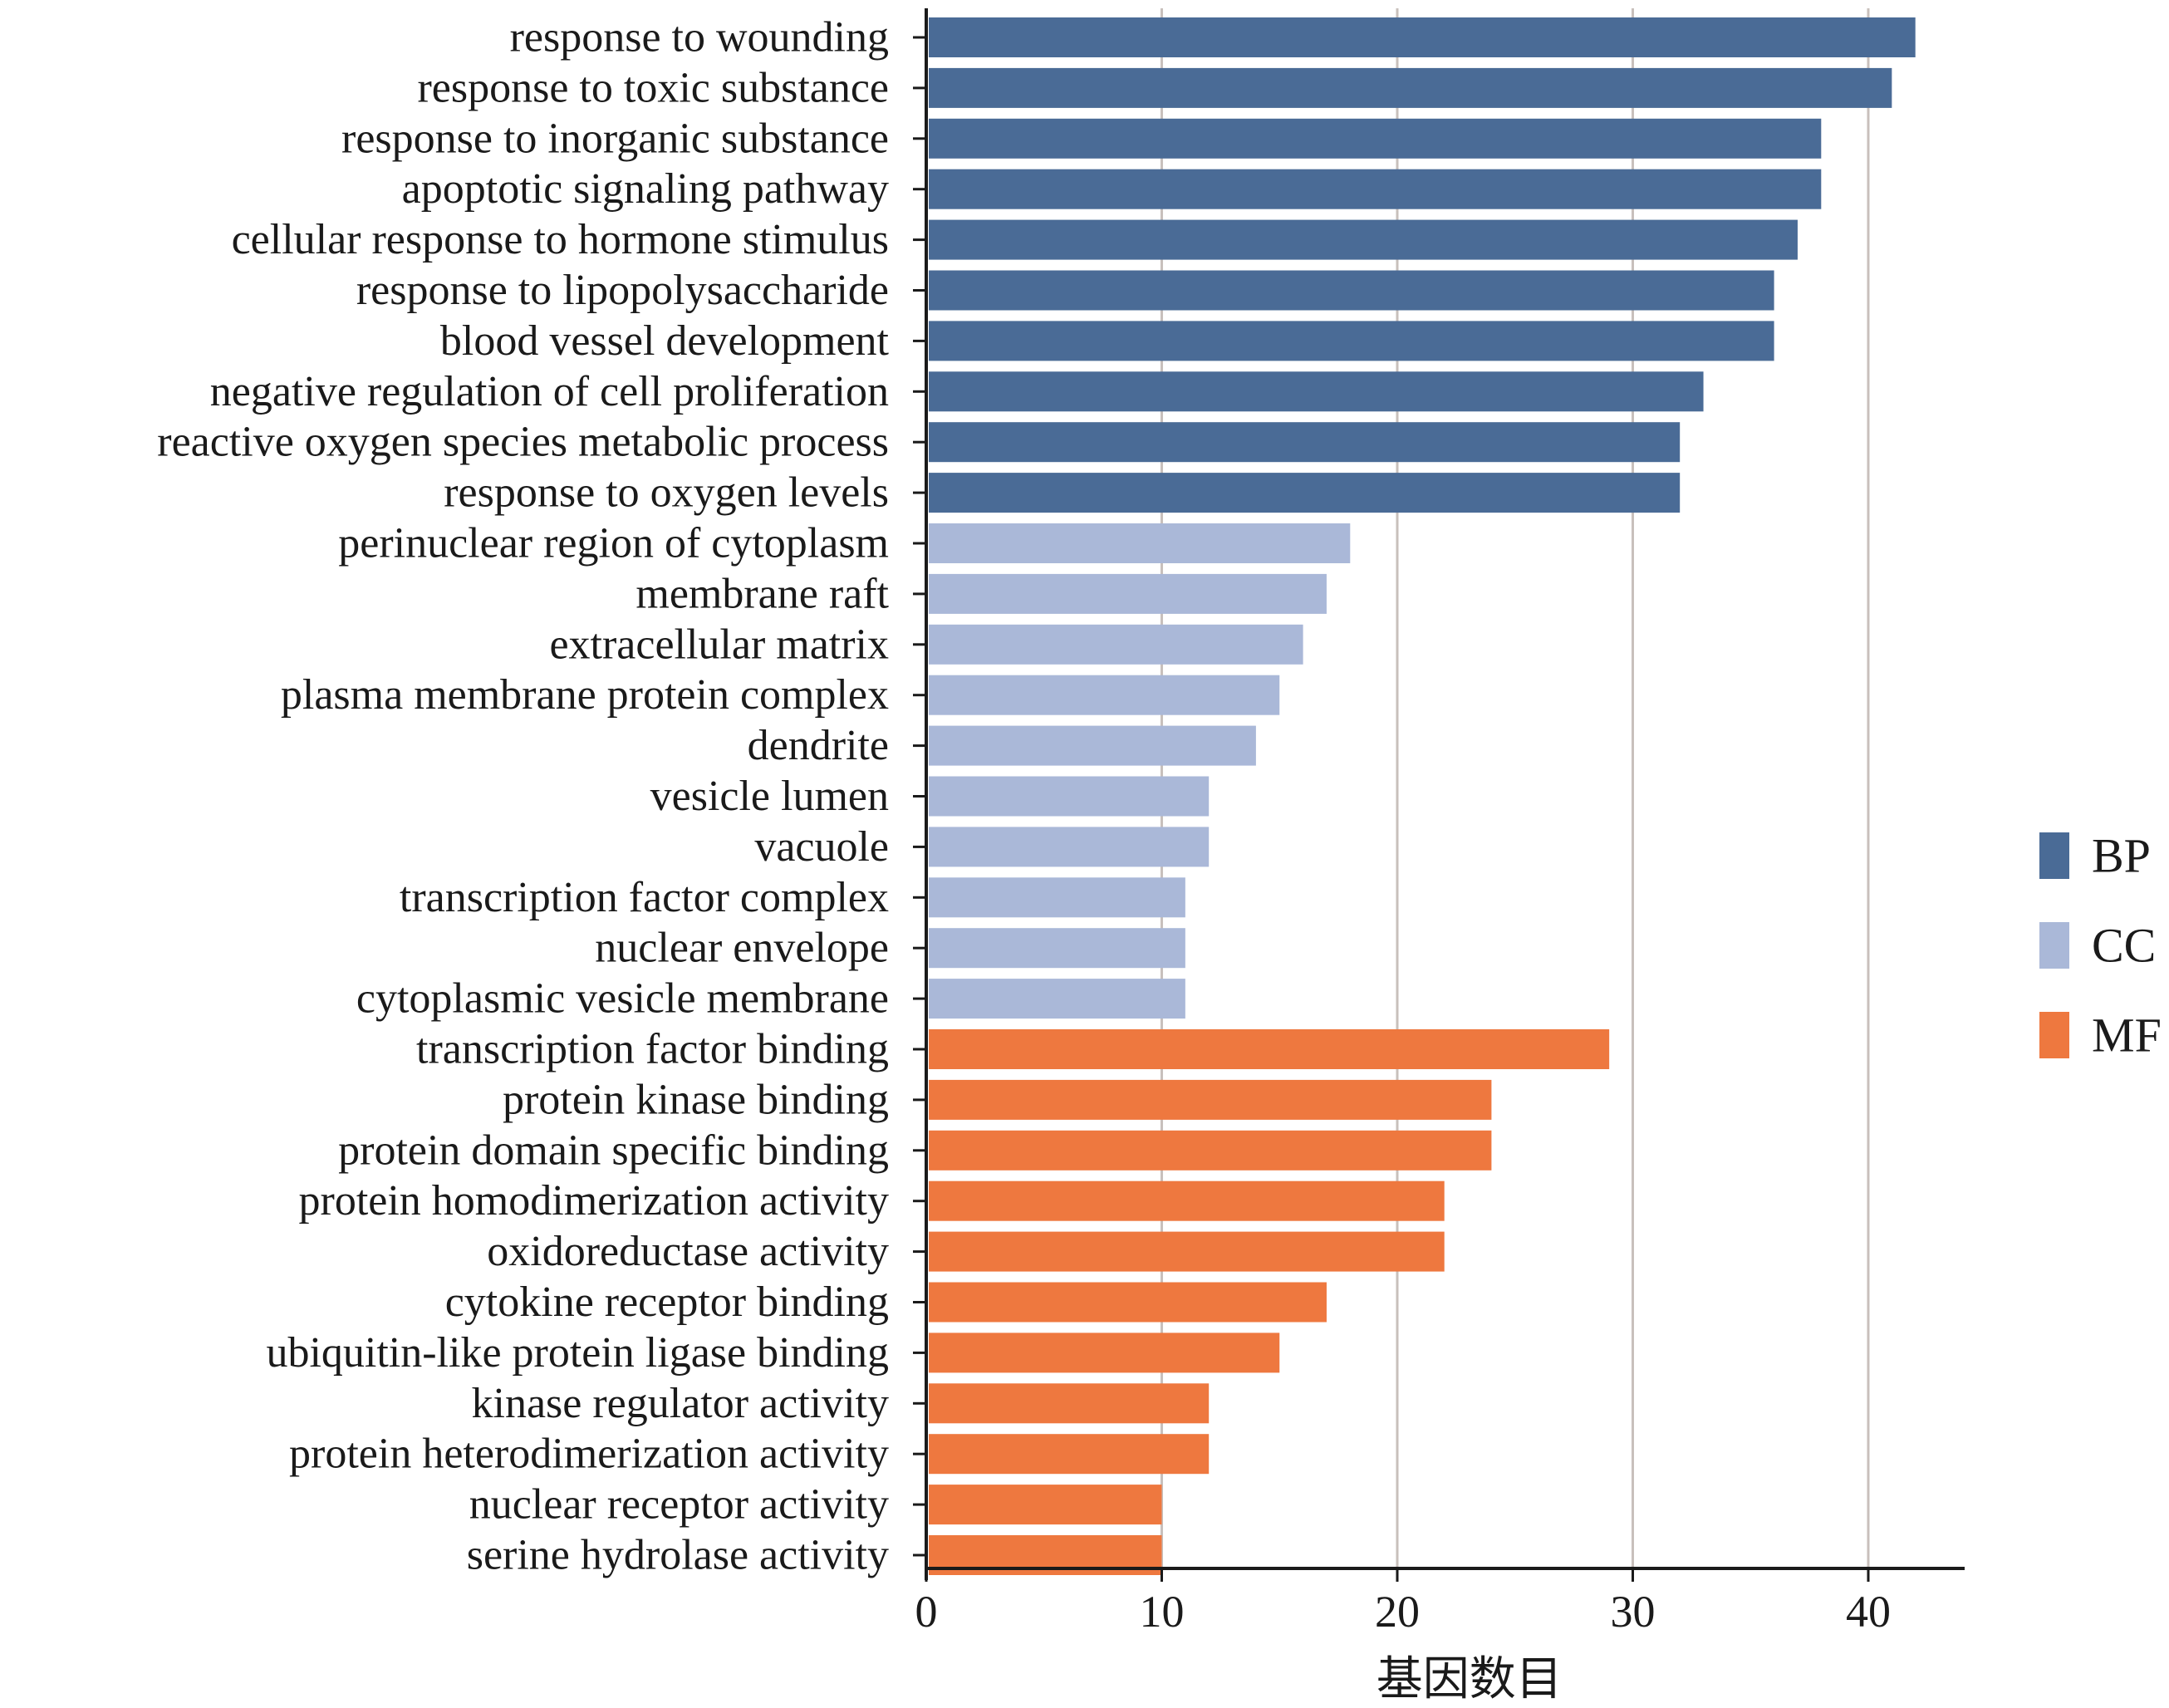 This screenshot has height=1708, width=2169. What do you see at coordinates (666, 493) in the screenshot?
I see `category-label-response-to-oxygen-levels: response to oxygen levels` at bounding box center [666, 493].